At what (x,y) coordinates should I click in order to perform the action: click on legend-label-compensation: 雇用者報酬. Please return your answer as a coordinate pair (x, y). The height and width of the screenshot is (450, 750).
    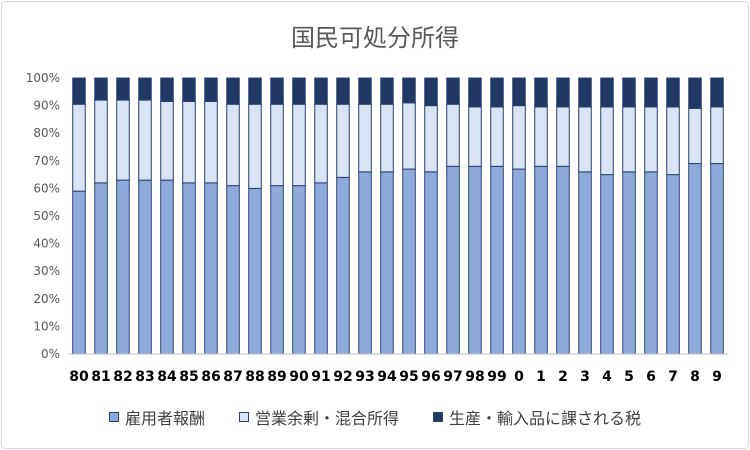
    Looking at the image, I should click on (164, 418).